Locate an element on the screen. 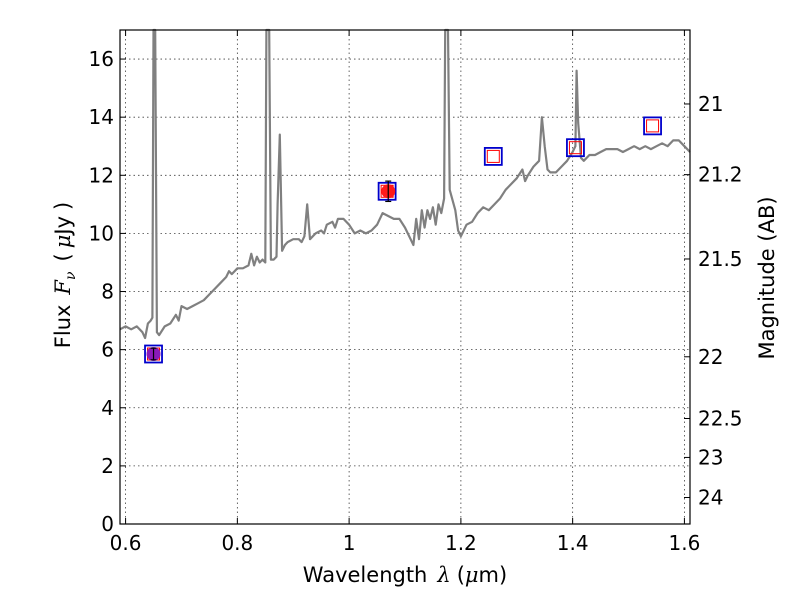  y2-tick-label: 21.5 is located at coordinates (720, 259).